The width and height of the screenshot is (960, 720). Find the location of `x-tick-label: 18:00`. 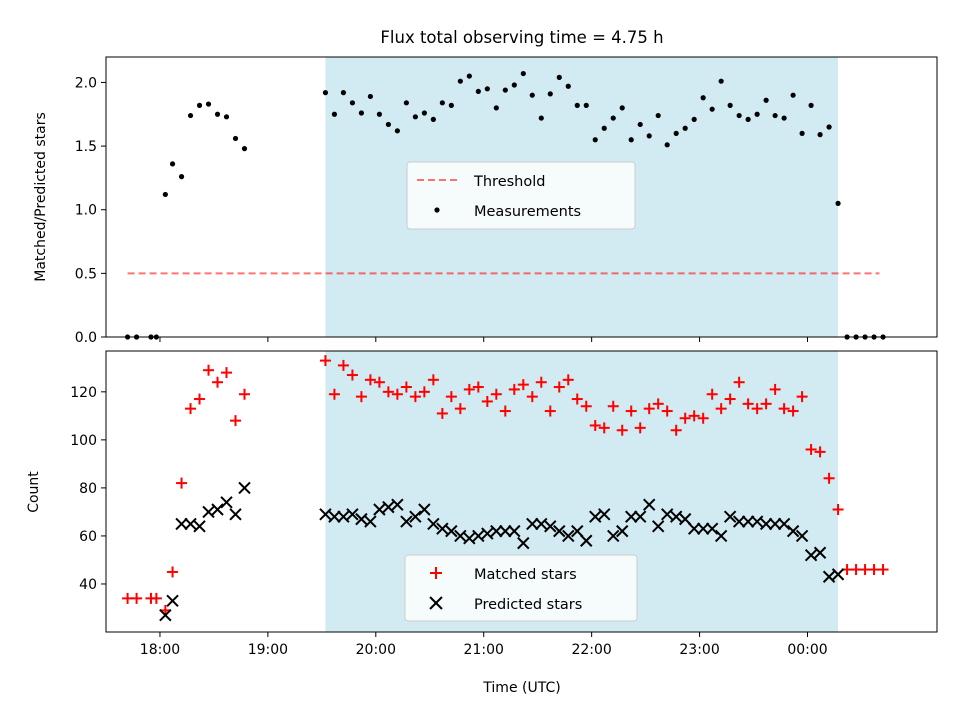

x-tick-label: 18:00 is located at coordinates (160, 650).